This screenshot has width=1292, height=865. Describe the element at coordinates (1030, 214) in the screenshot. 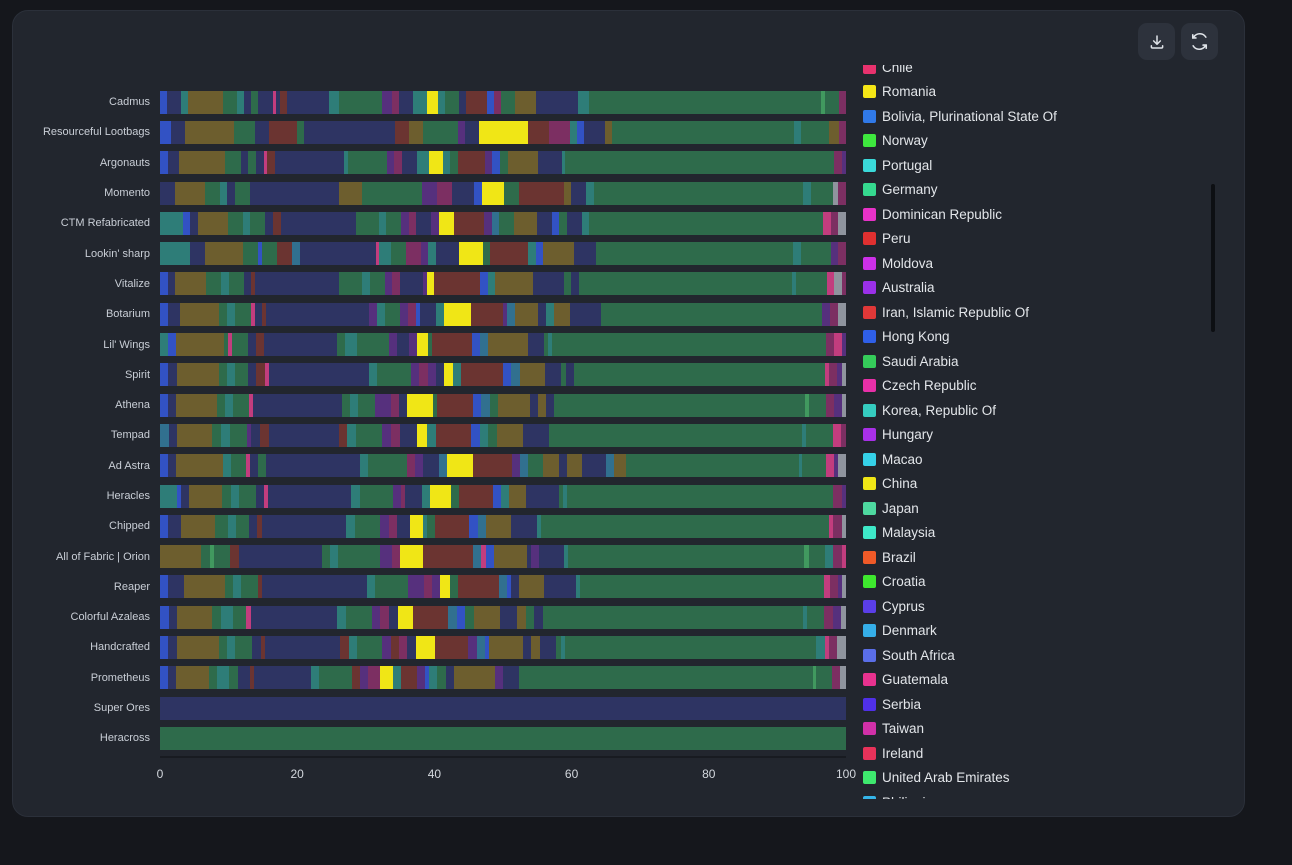

I see `legend-item: Dominican Republic` at that location.